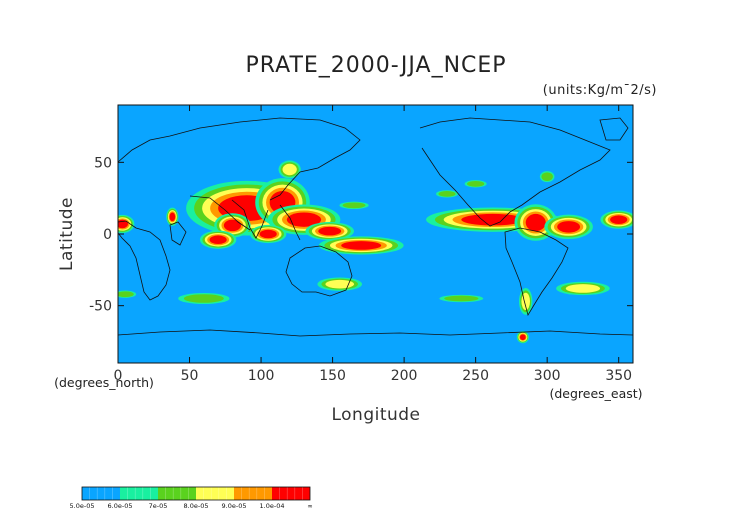 This screenshot has width=752, height=532. Describe the element at coordinates (475, 376) in the screenshot. I see `x-tick-label: 250` at that location.